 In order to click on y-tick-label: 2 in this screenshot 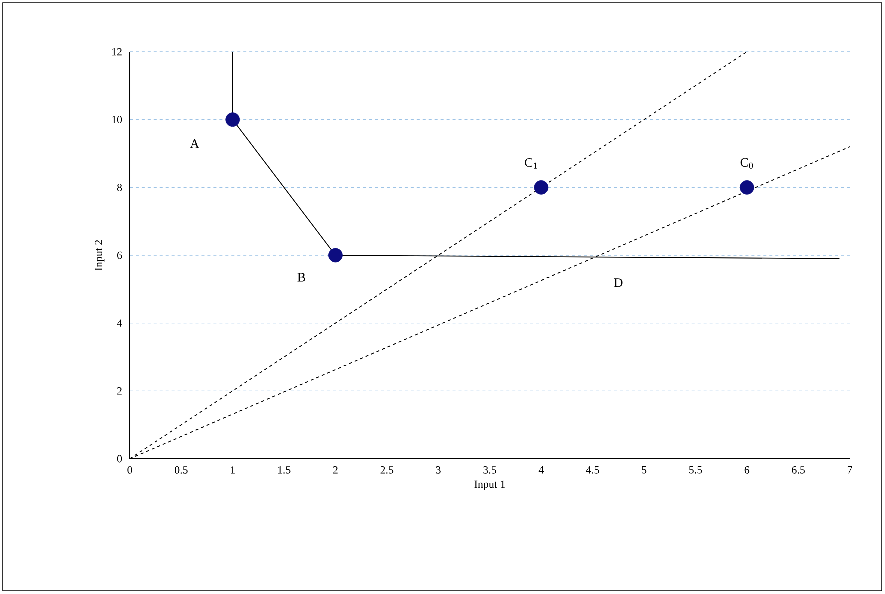, I will do `click(120, 391)`.